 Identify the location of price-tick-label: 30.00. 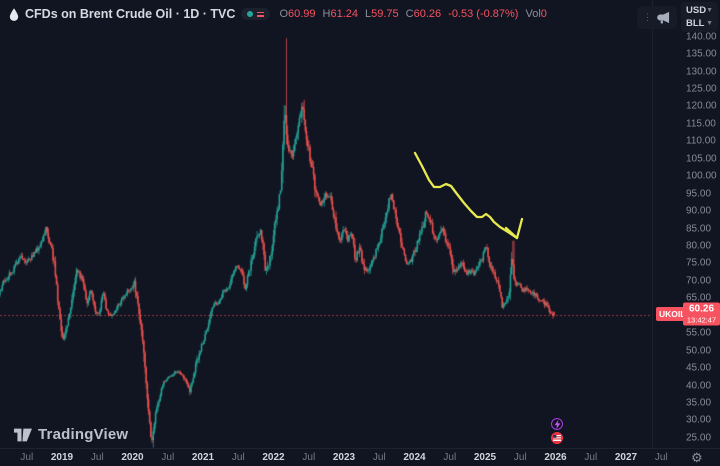
(699, 420).